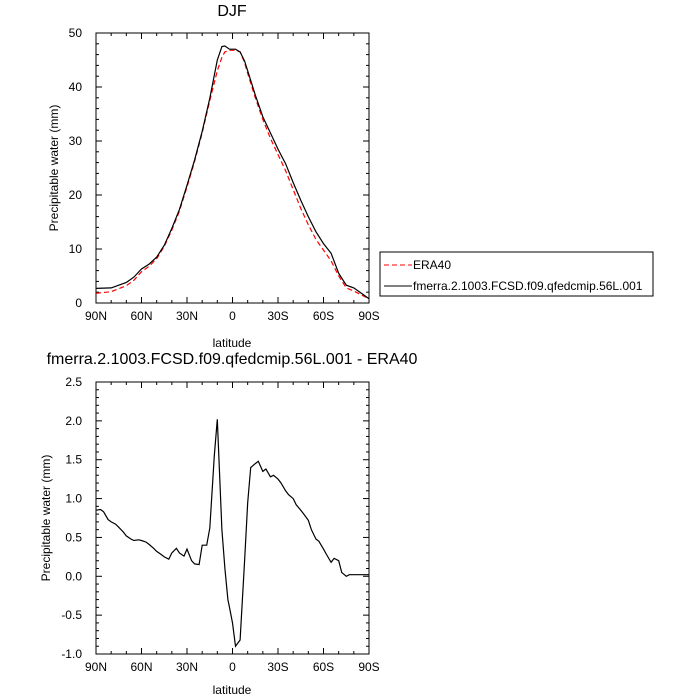 This screenshot has width=700, height=700. Describe the element at coordinates (46, 518) in the screenshot. I see `bottom-chart-ylabel: Precipitable water (mm)` at that location.